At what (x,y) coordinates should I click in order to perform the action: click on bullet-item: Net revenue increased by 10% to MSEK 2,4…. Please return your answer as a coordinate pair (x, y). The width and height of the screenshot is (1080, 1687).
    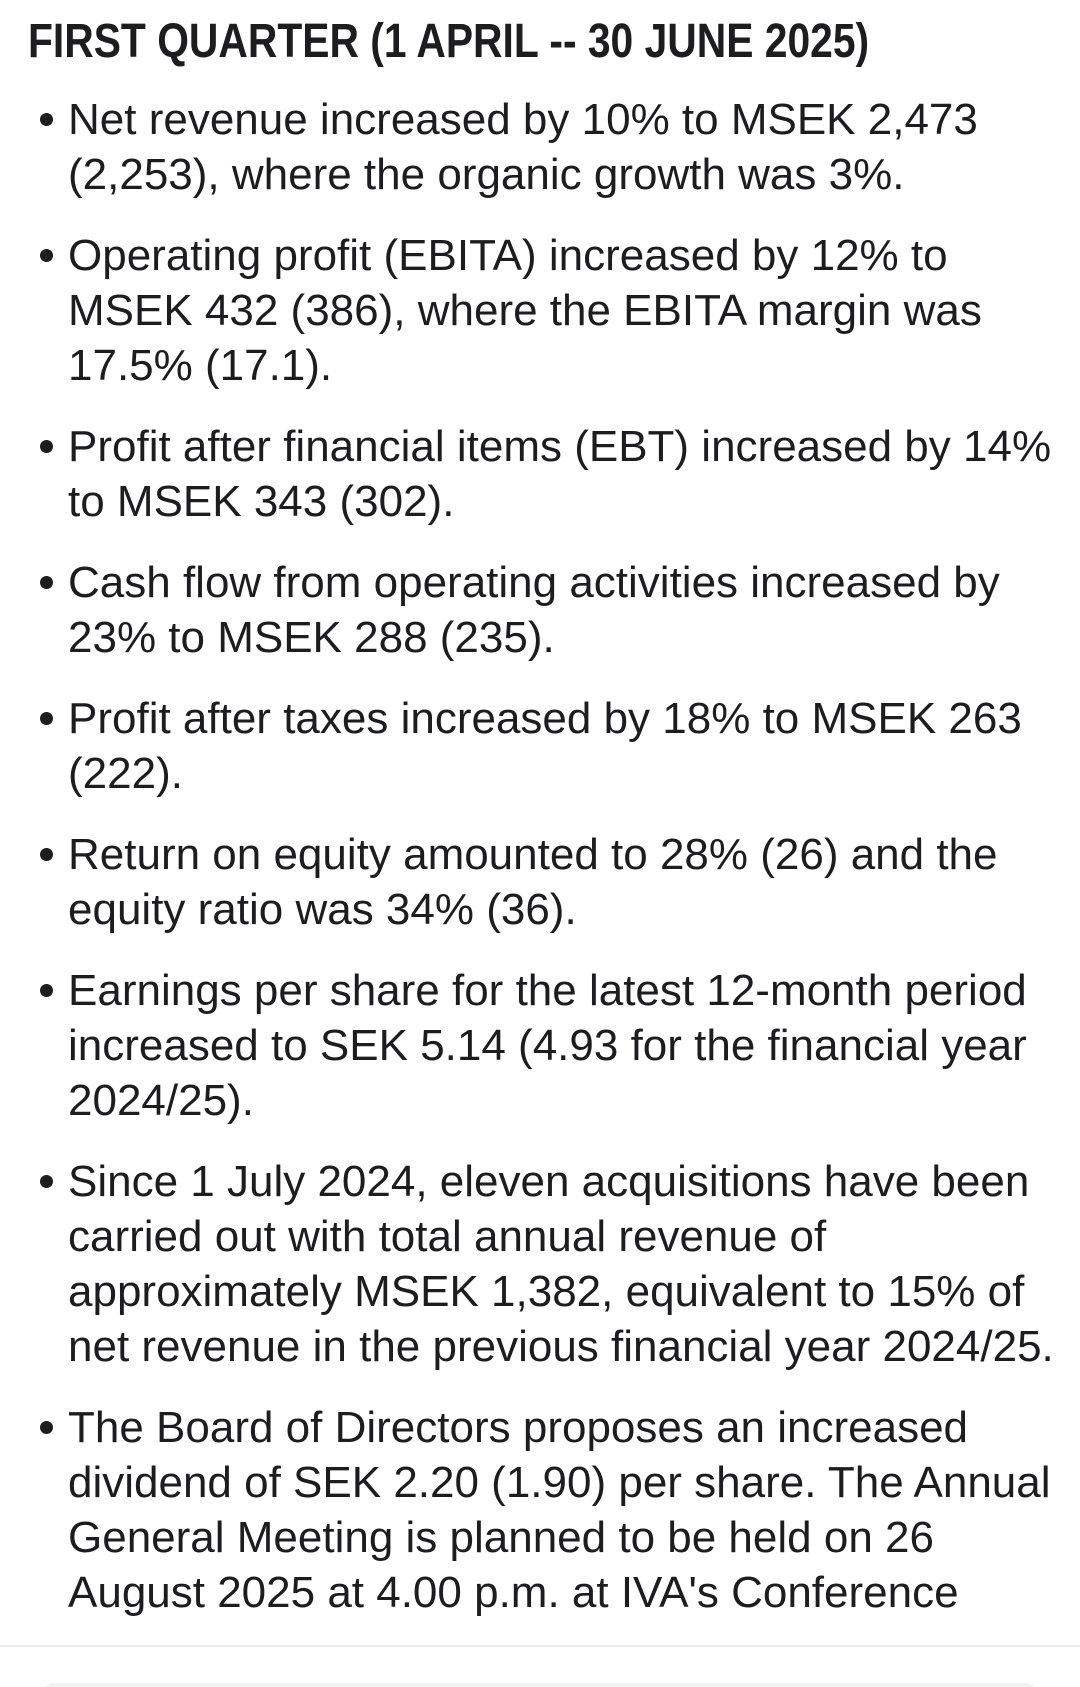
    Looking at the image, I should click on (540, 147).